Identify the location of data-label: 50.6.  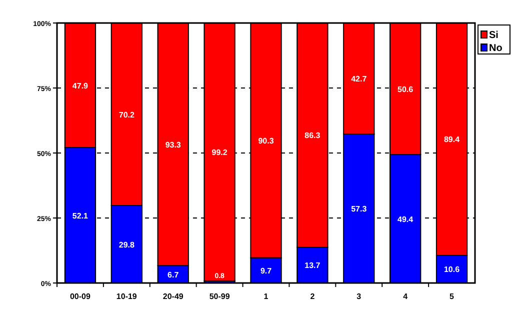
(406, 89).